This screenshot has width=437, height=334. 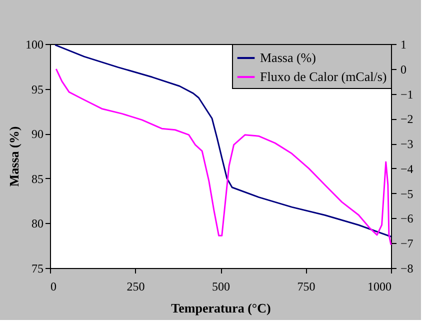 What do you see at coordinates (380, 287) in the screenshot?
I see `x-tick-label: 1000` at bounding box center [380, 287].